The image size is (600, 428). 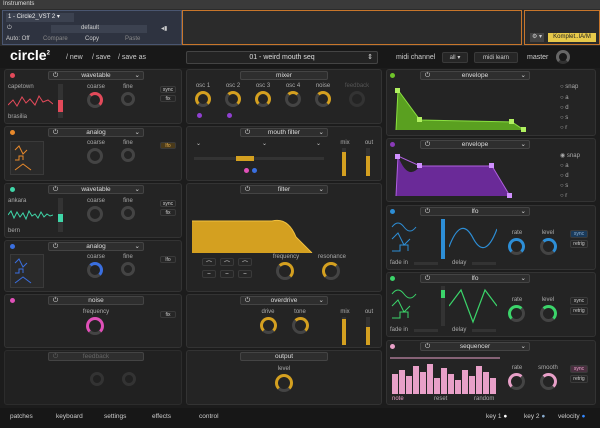 What do you see at coordinates (18, 39) in the screenshot?
I see `auto-button: Auto: Off` at bounding box center [18, 39].